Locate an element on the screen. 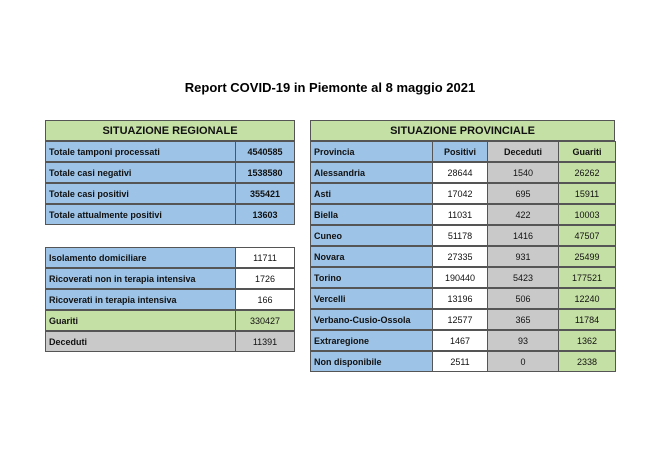 The height and width of the screenshot is (455, 650). cell-value: 695 is located at coordinates (523, 193).